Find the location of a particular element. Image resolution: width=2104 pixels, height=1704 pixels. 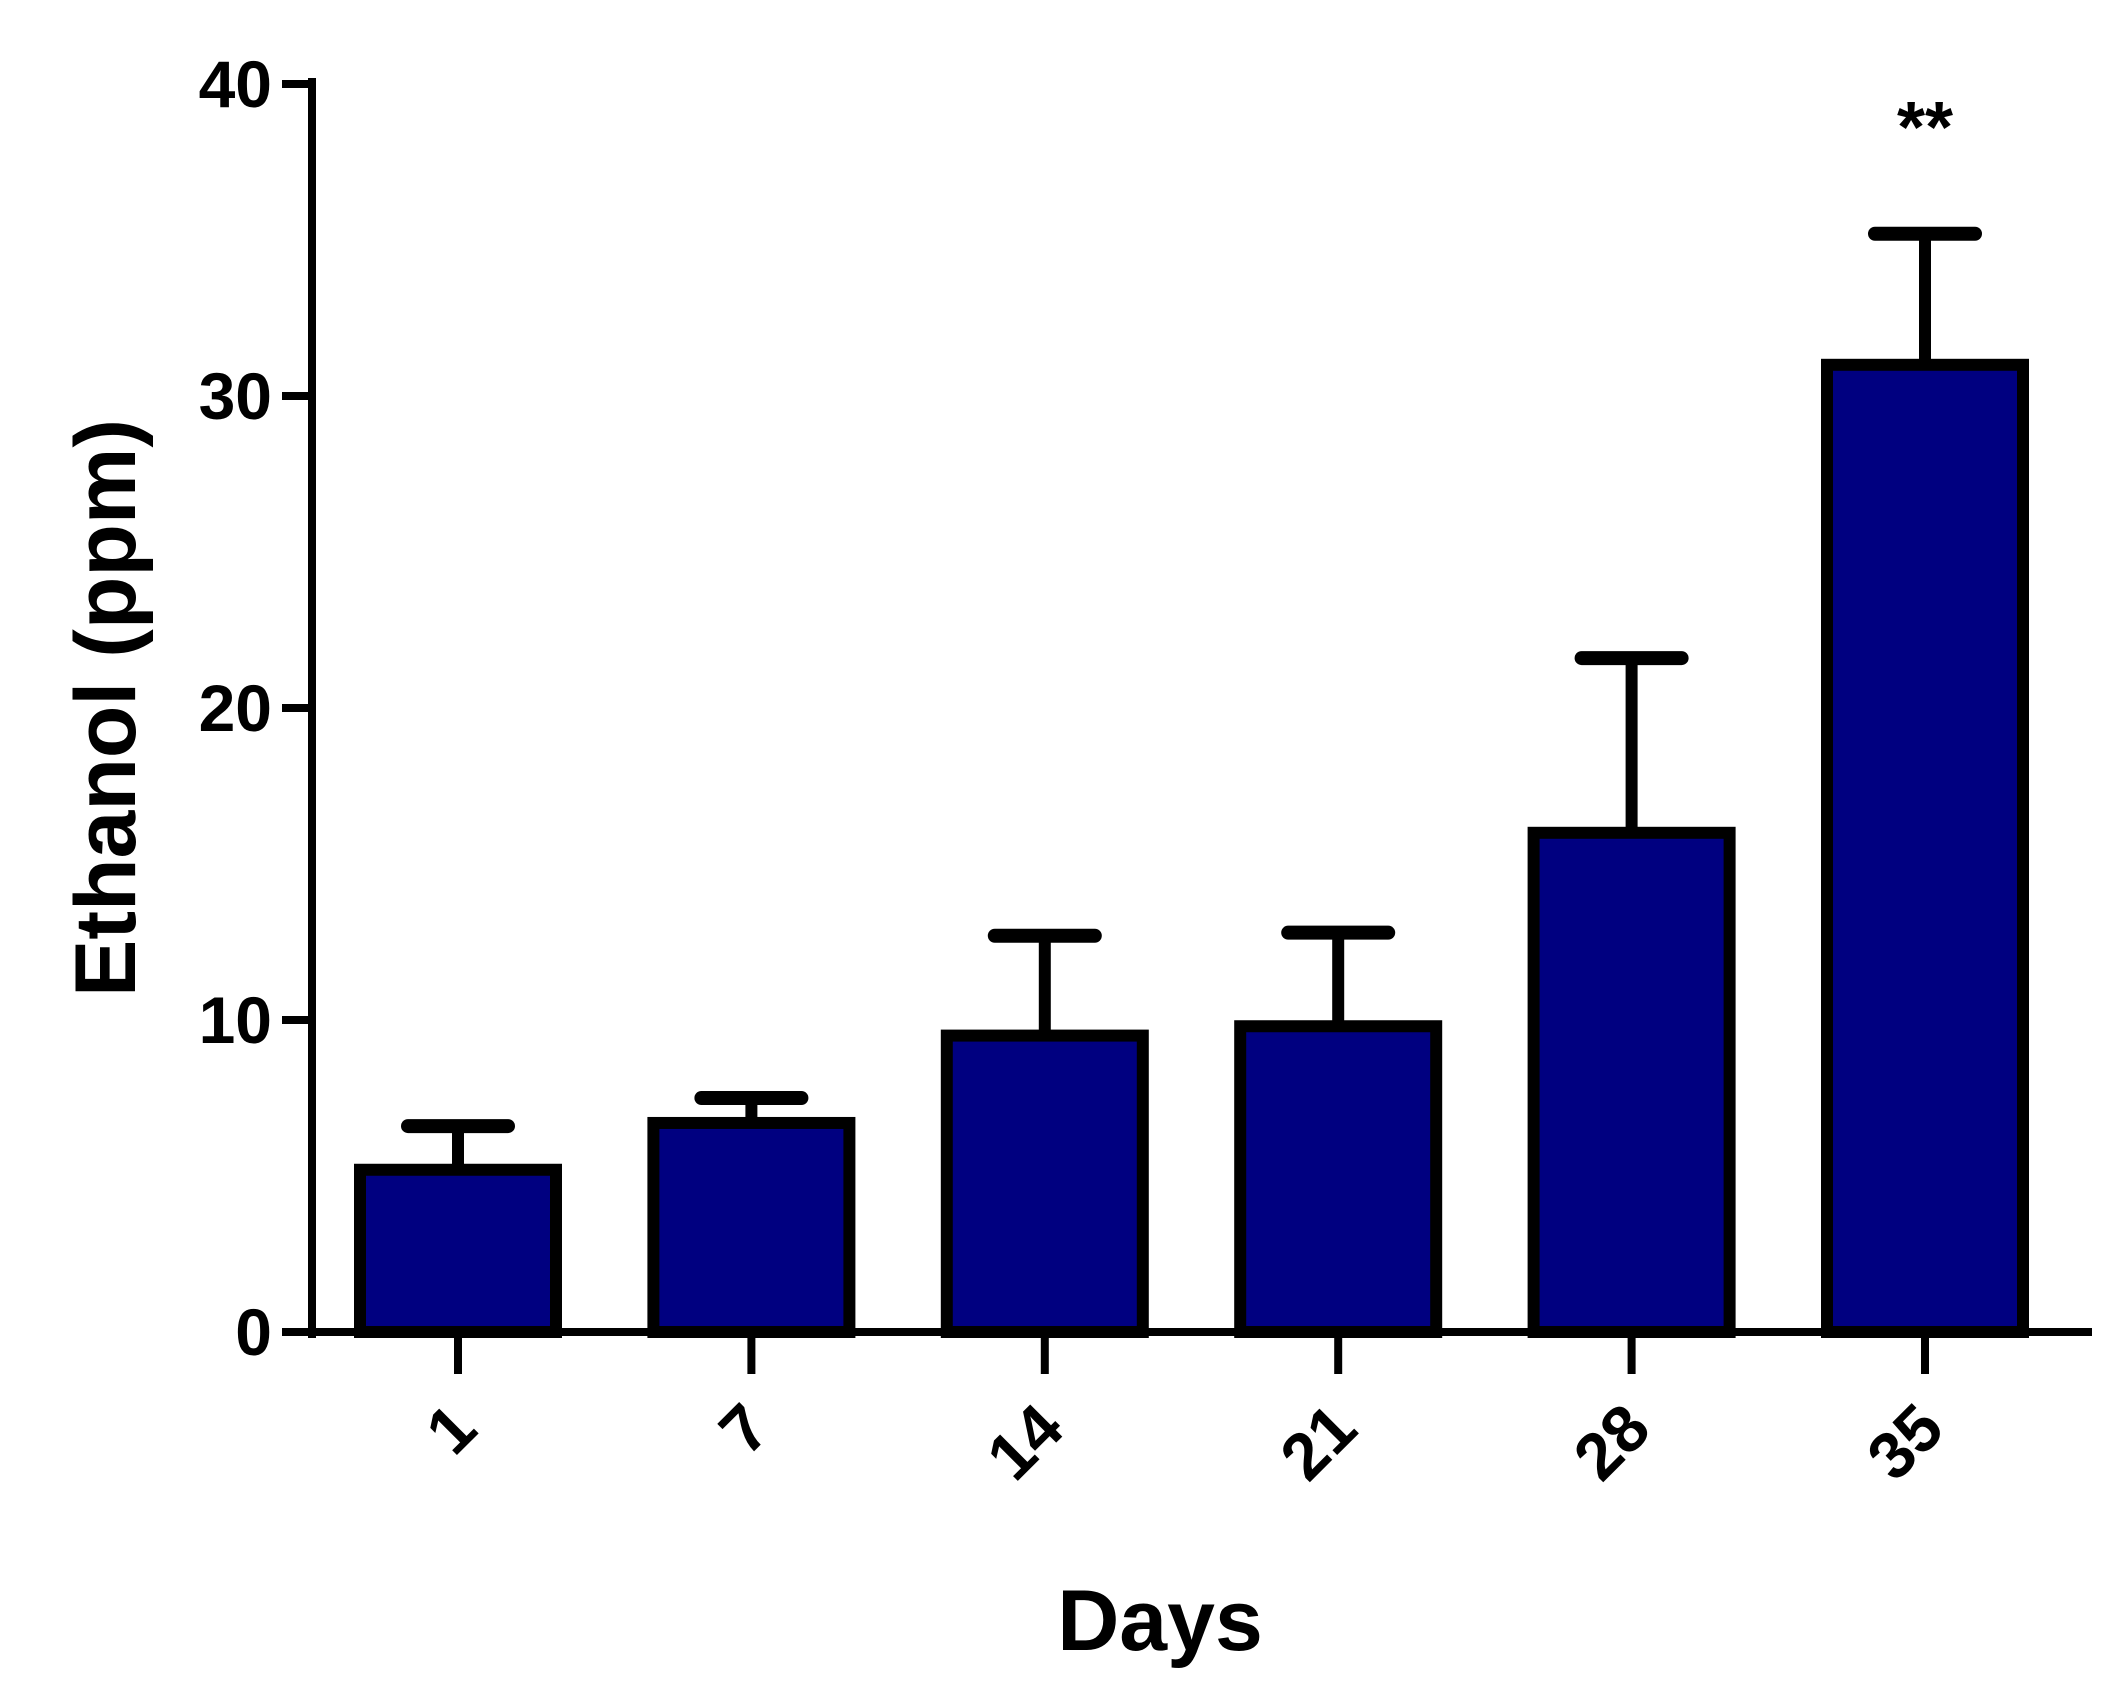

x-tick-label: 28 is located at coordinates (1611, 1442).